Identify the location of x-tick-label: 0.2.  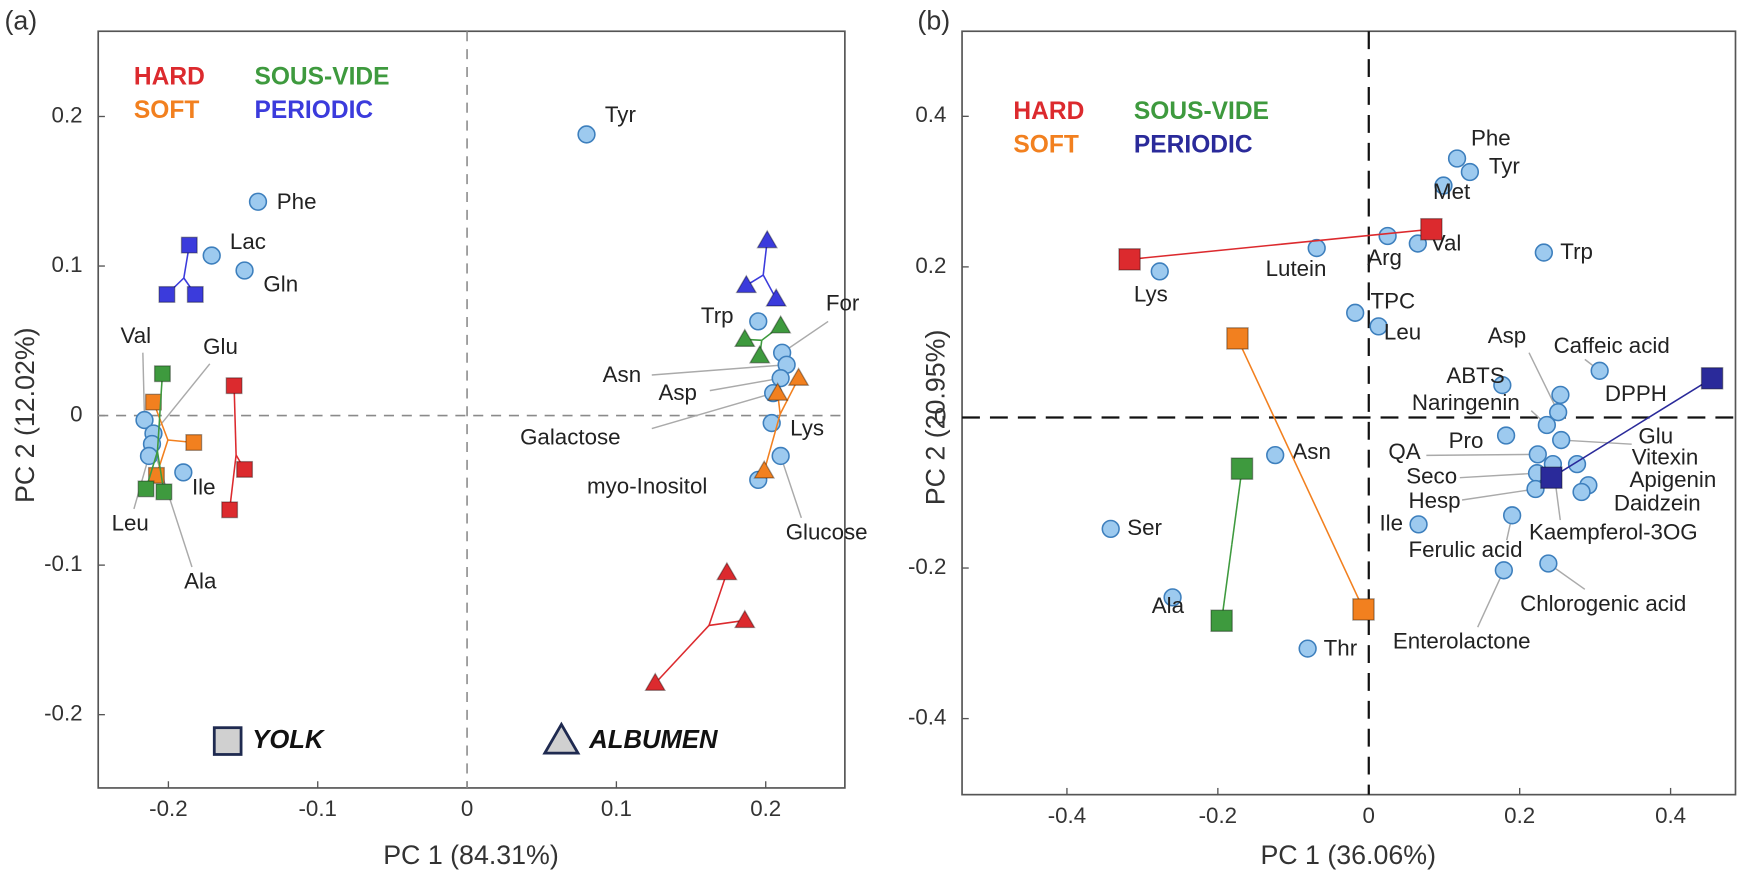
(1519, 815).